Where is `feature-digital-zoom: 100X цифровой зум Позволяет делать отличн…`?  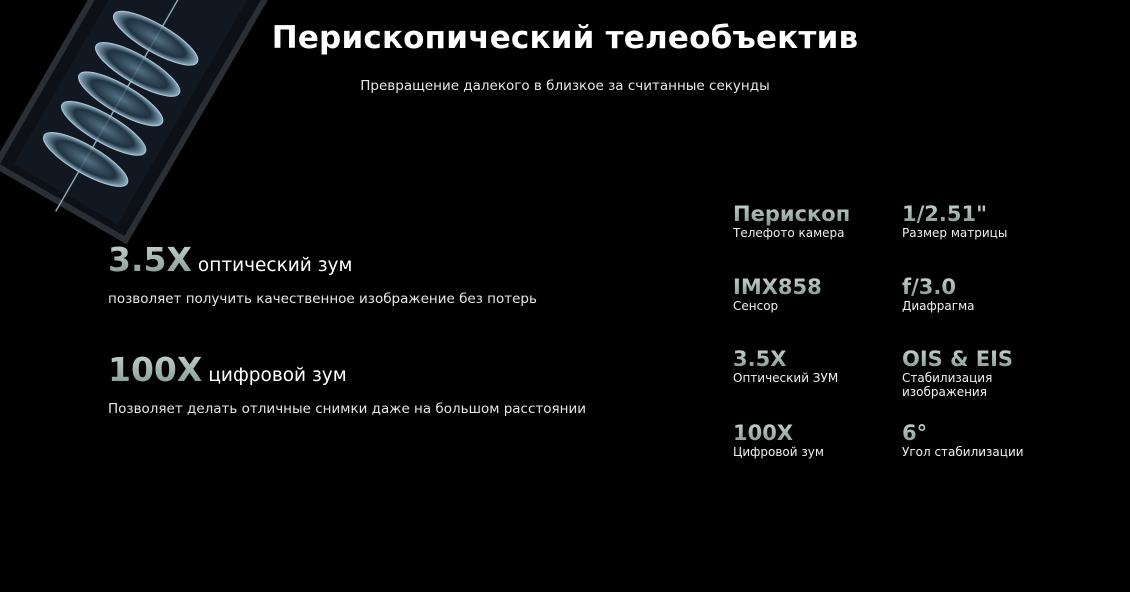 feature-digital-zoom: 100X цифровой зум Позволяет делать отличн… is located at coordinates (347, 383).